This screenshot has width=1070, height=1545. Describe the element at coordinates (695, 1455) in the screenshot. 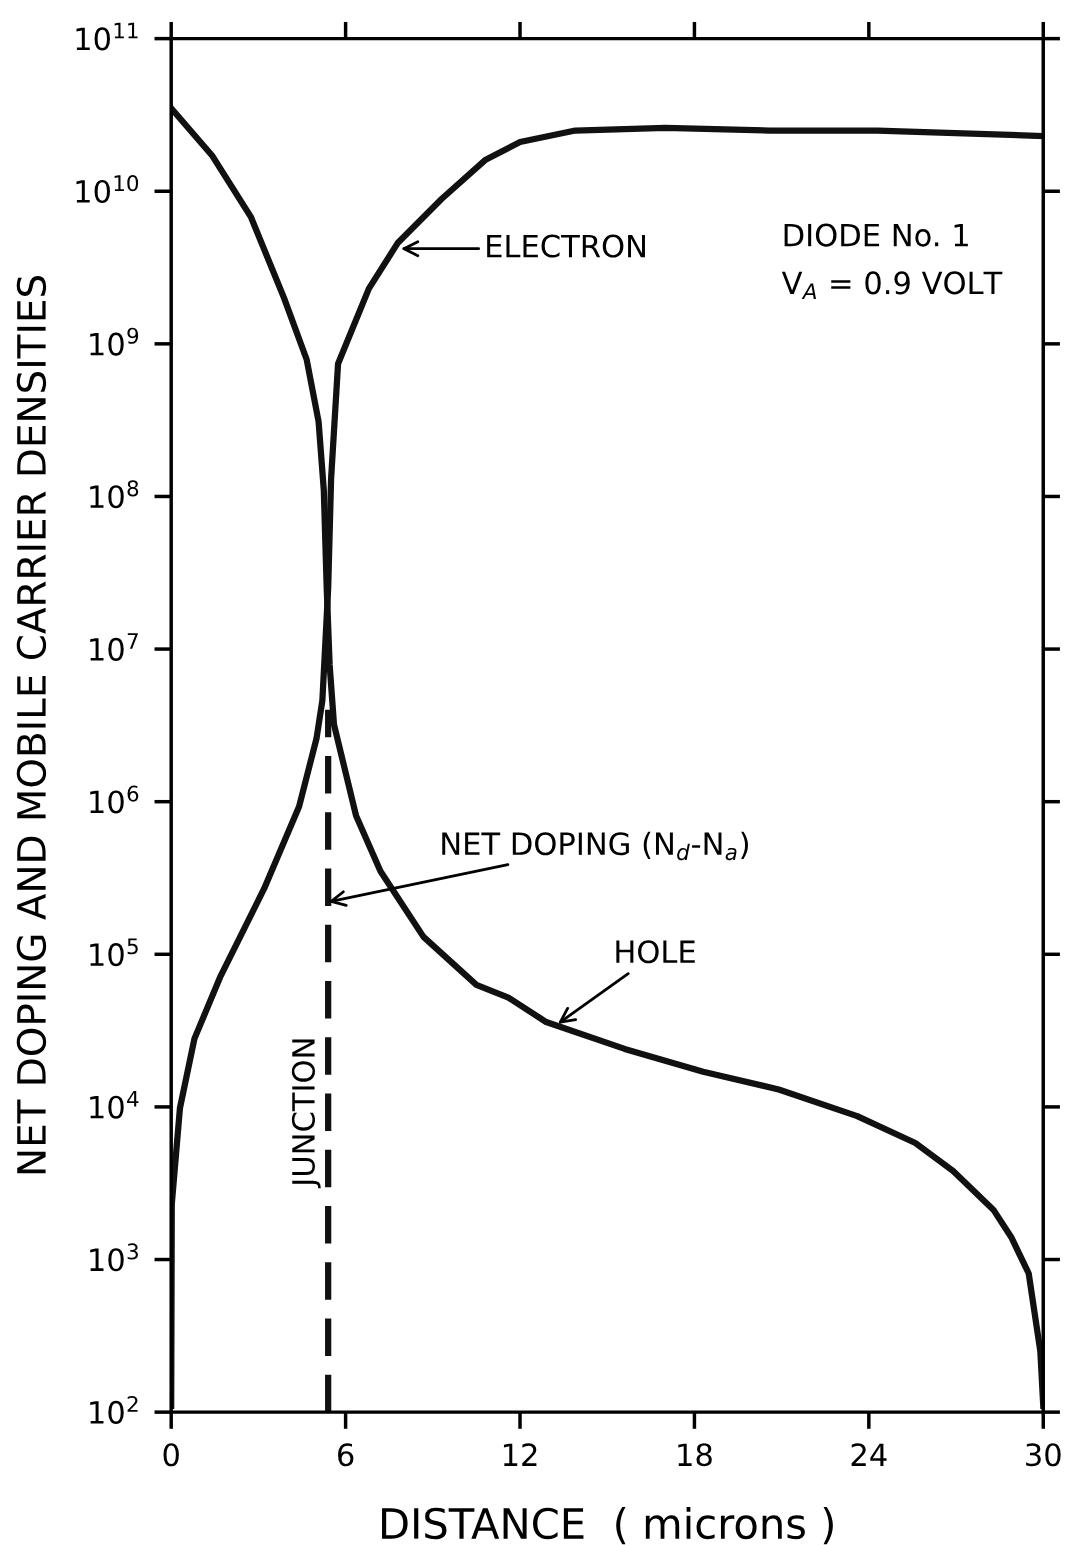

I see `x-tick-label: 18` at that location.